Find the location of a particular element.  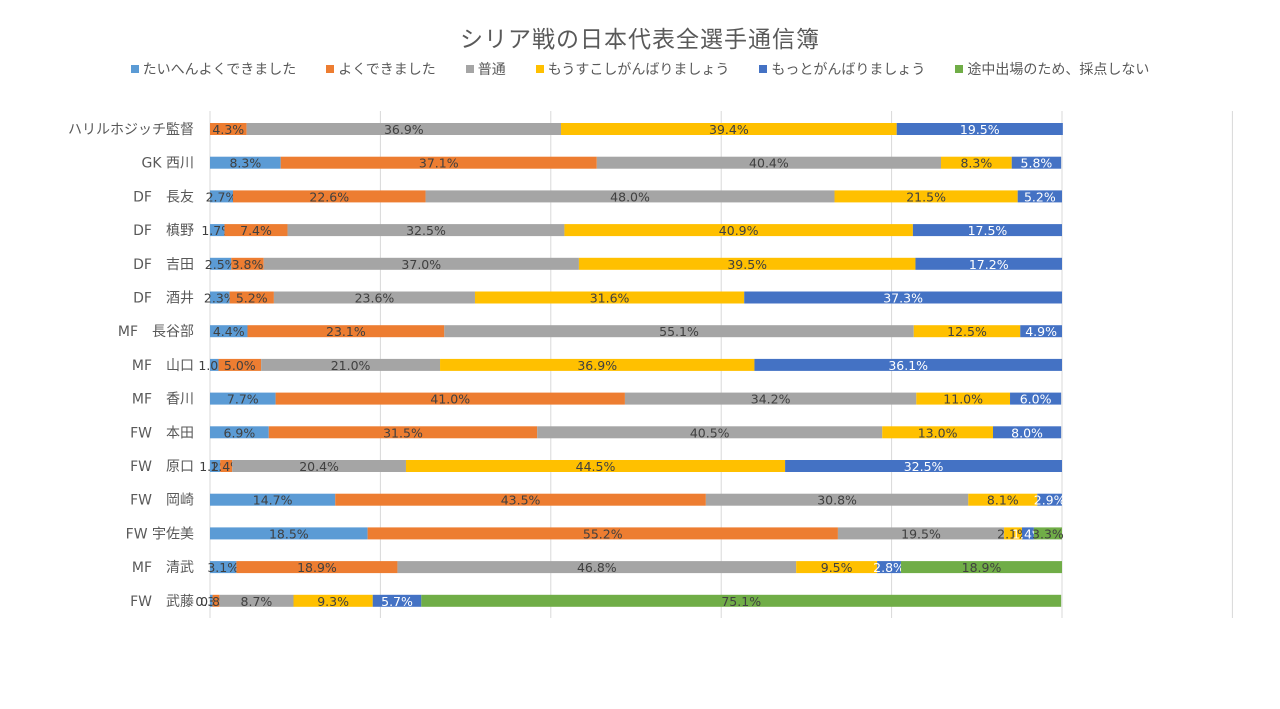

data-label: 8.7% is located at coordinates (257, 601).